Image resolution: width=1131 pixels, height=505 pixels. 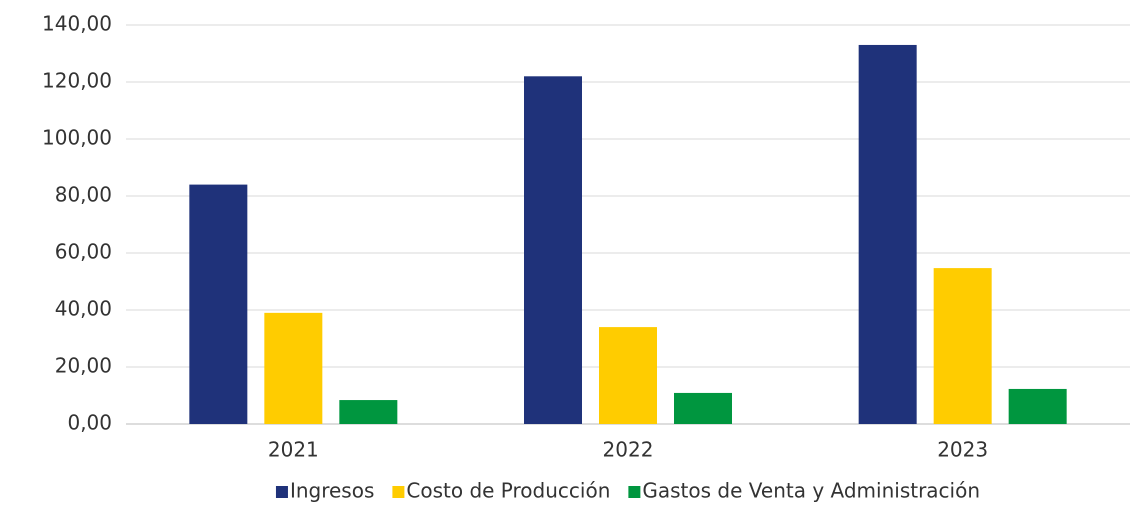 I want to click on y-tick-label: 20,00, so click(x=83, y=366).